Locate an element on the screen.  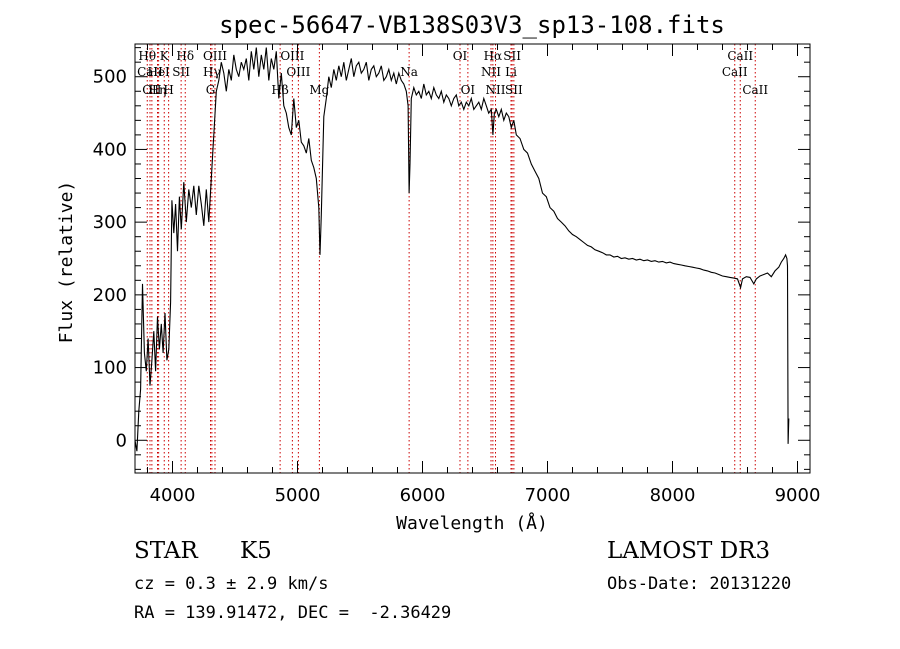
line-marker-label: Hθ is located at coordinates (147, 56).